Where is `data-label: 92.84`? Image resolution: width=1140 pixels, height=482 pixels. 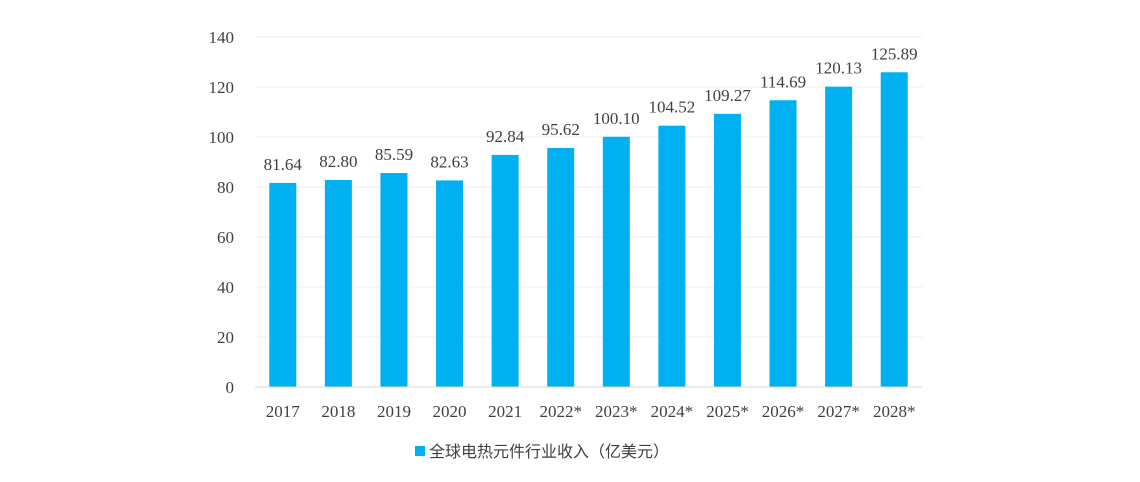 data-label: 92.84 is located at coordinates (505, 136).